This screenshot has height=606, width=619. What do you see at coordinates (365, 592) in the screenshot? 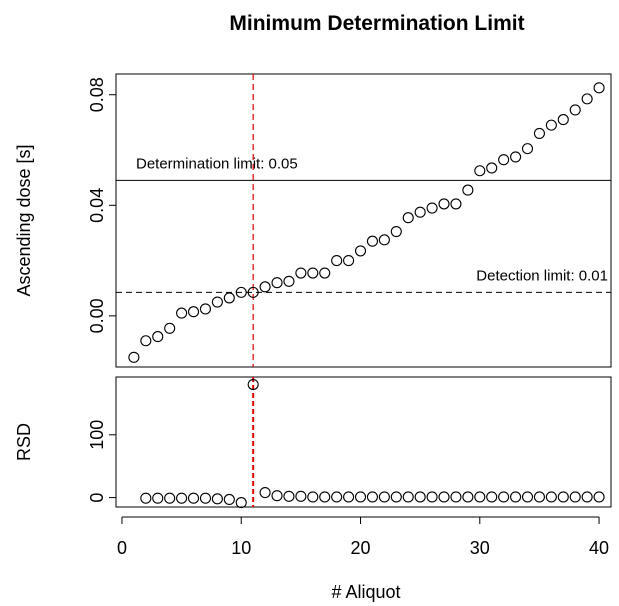
I see `x-axis-label: # Aliquot` at bounding box center [365, 592].